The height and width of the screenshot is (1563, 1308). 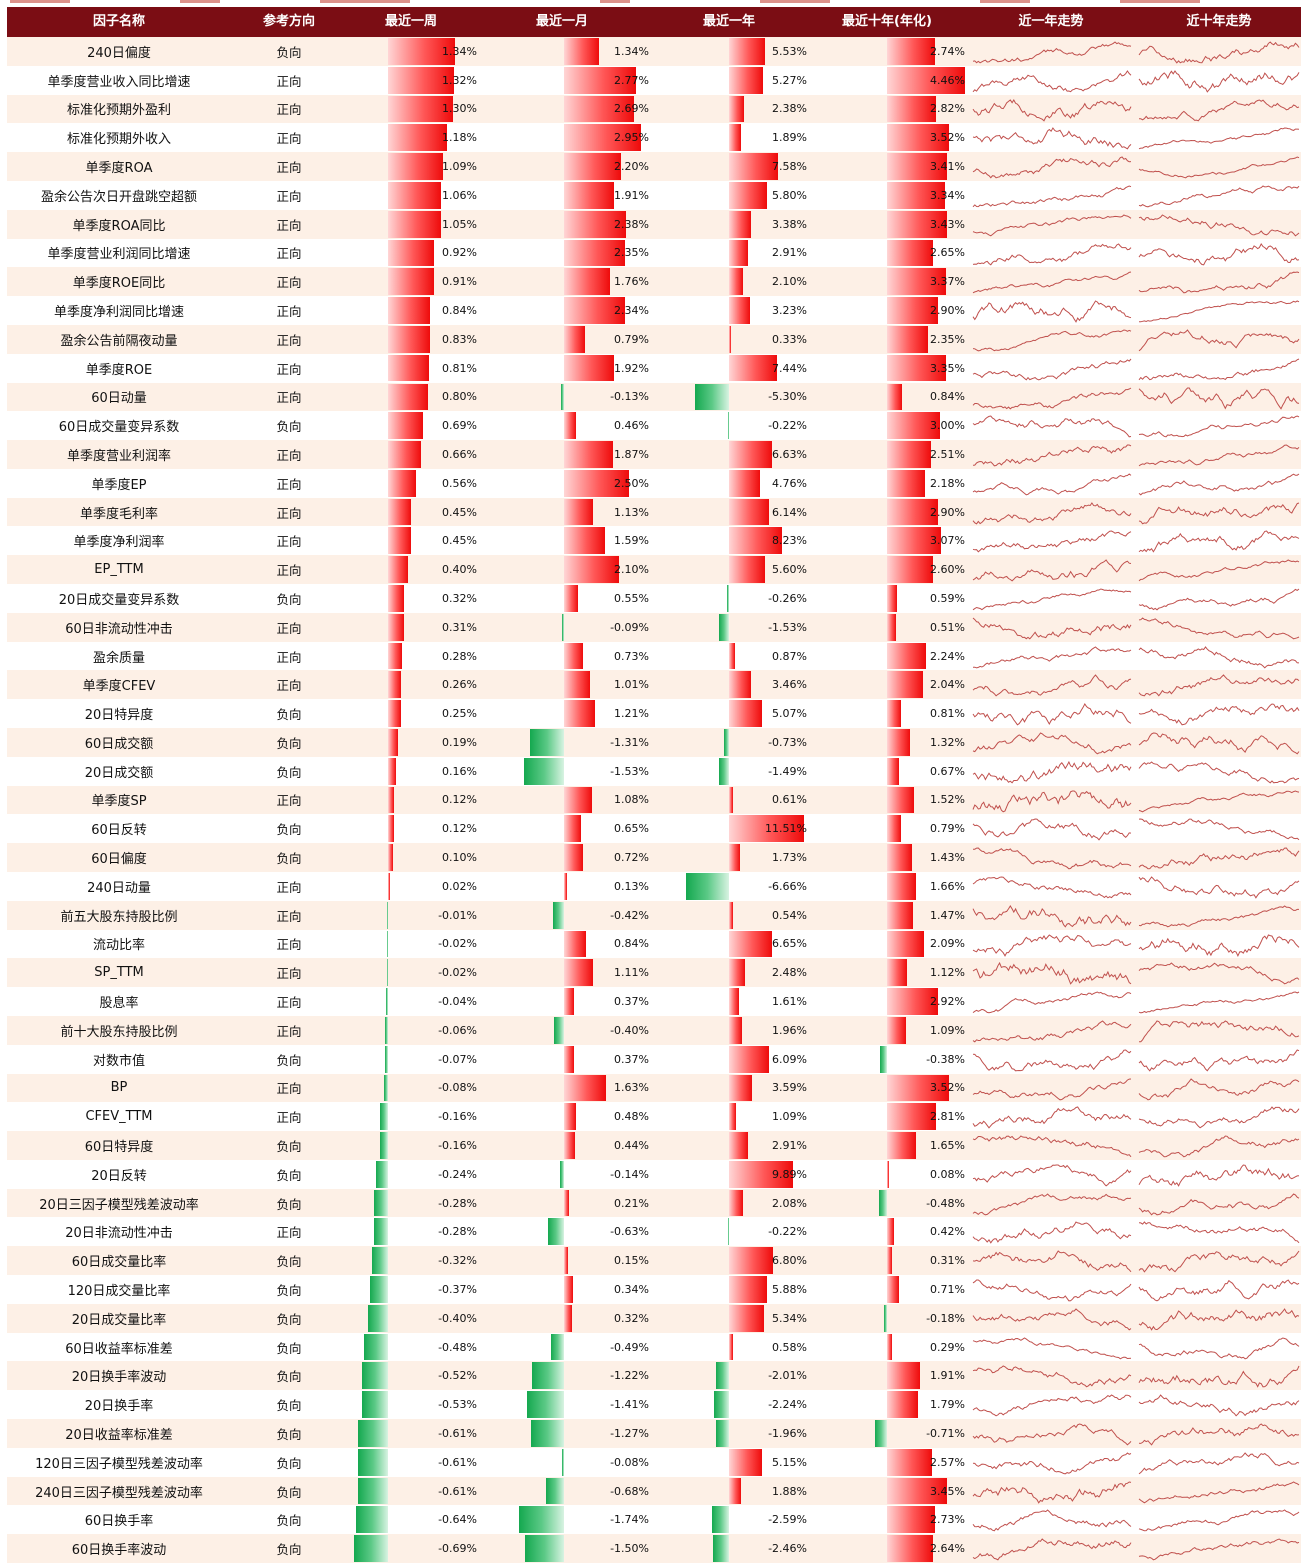 I want to click on week-value: 0.25%, so click(x=459, y=714).